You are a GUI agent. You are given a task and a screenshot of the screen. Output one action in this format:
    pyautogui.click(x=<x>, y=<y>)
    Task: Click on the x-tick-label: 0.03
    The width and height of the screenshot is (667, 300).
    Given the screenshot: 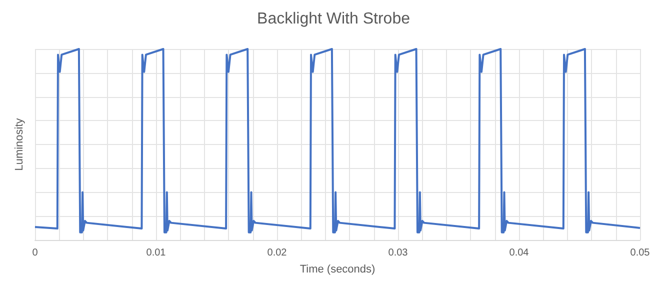 What is the action you would take?
    pyautogui.click(x=398, y=253)
    